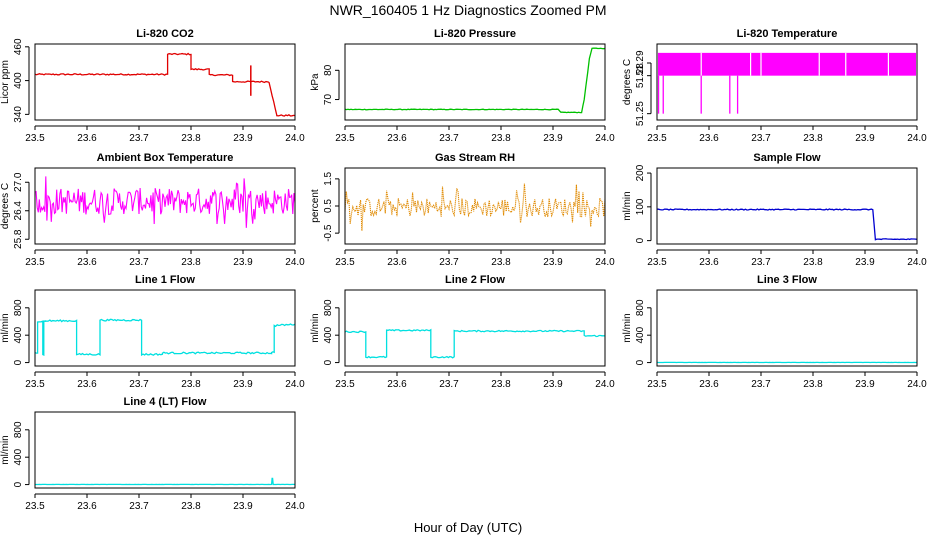 This screenshot has height=540, width=936. Describe the element at coordinates (165, 158) in the screenshot. I see `panel-title: Ambient Box Temperature` at that location.